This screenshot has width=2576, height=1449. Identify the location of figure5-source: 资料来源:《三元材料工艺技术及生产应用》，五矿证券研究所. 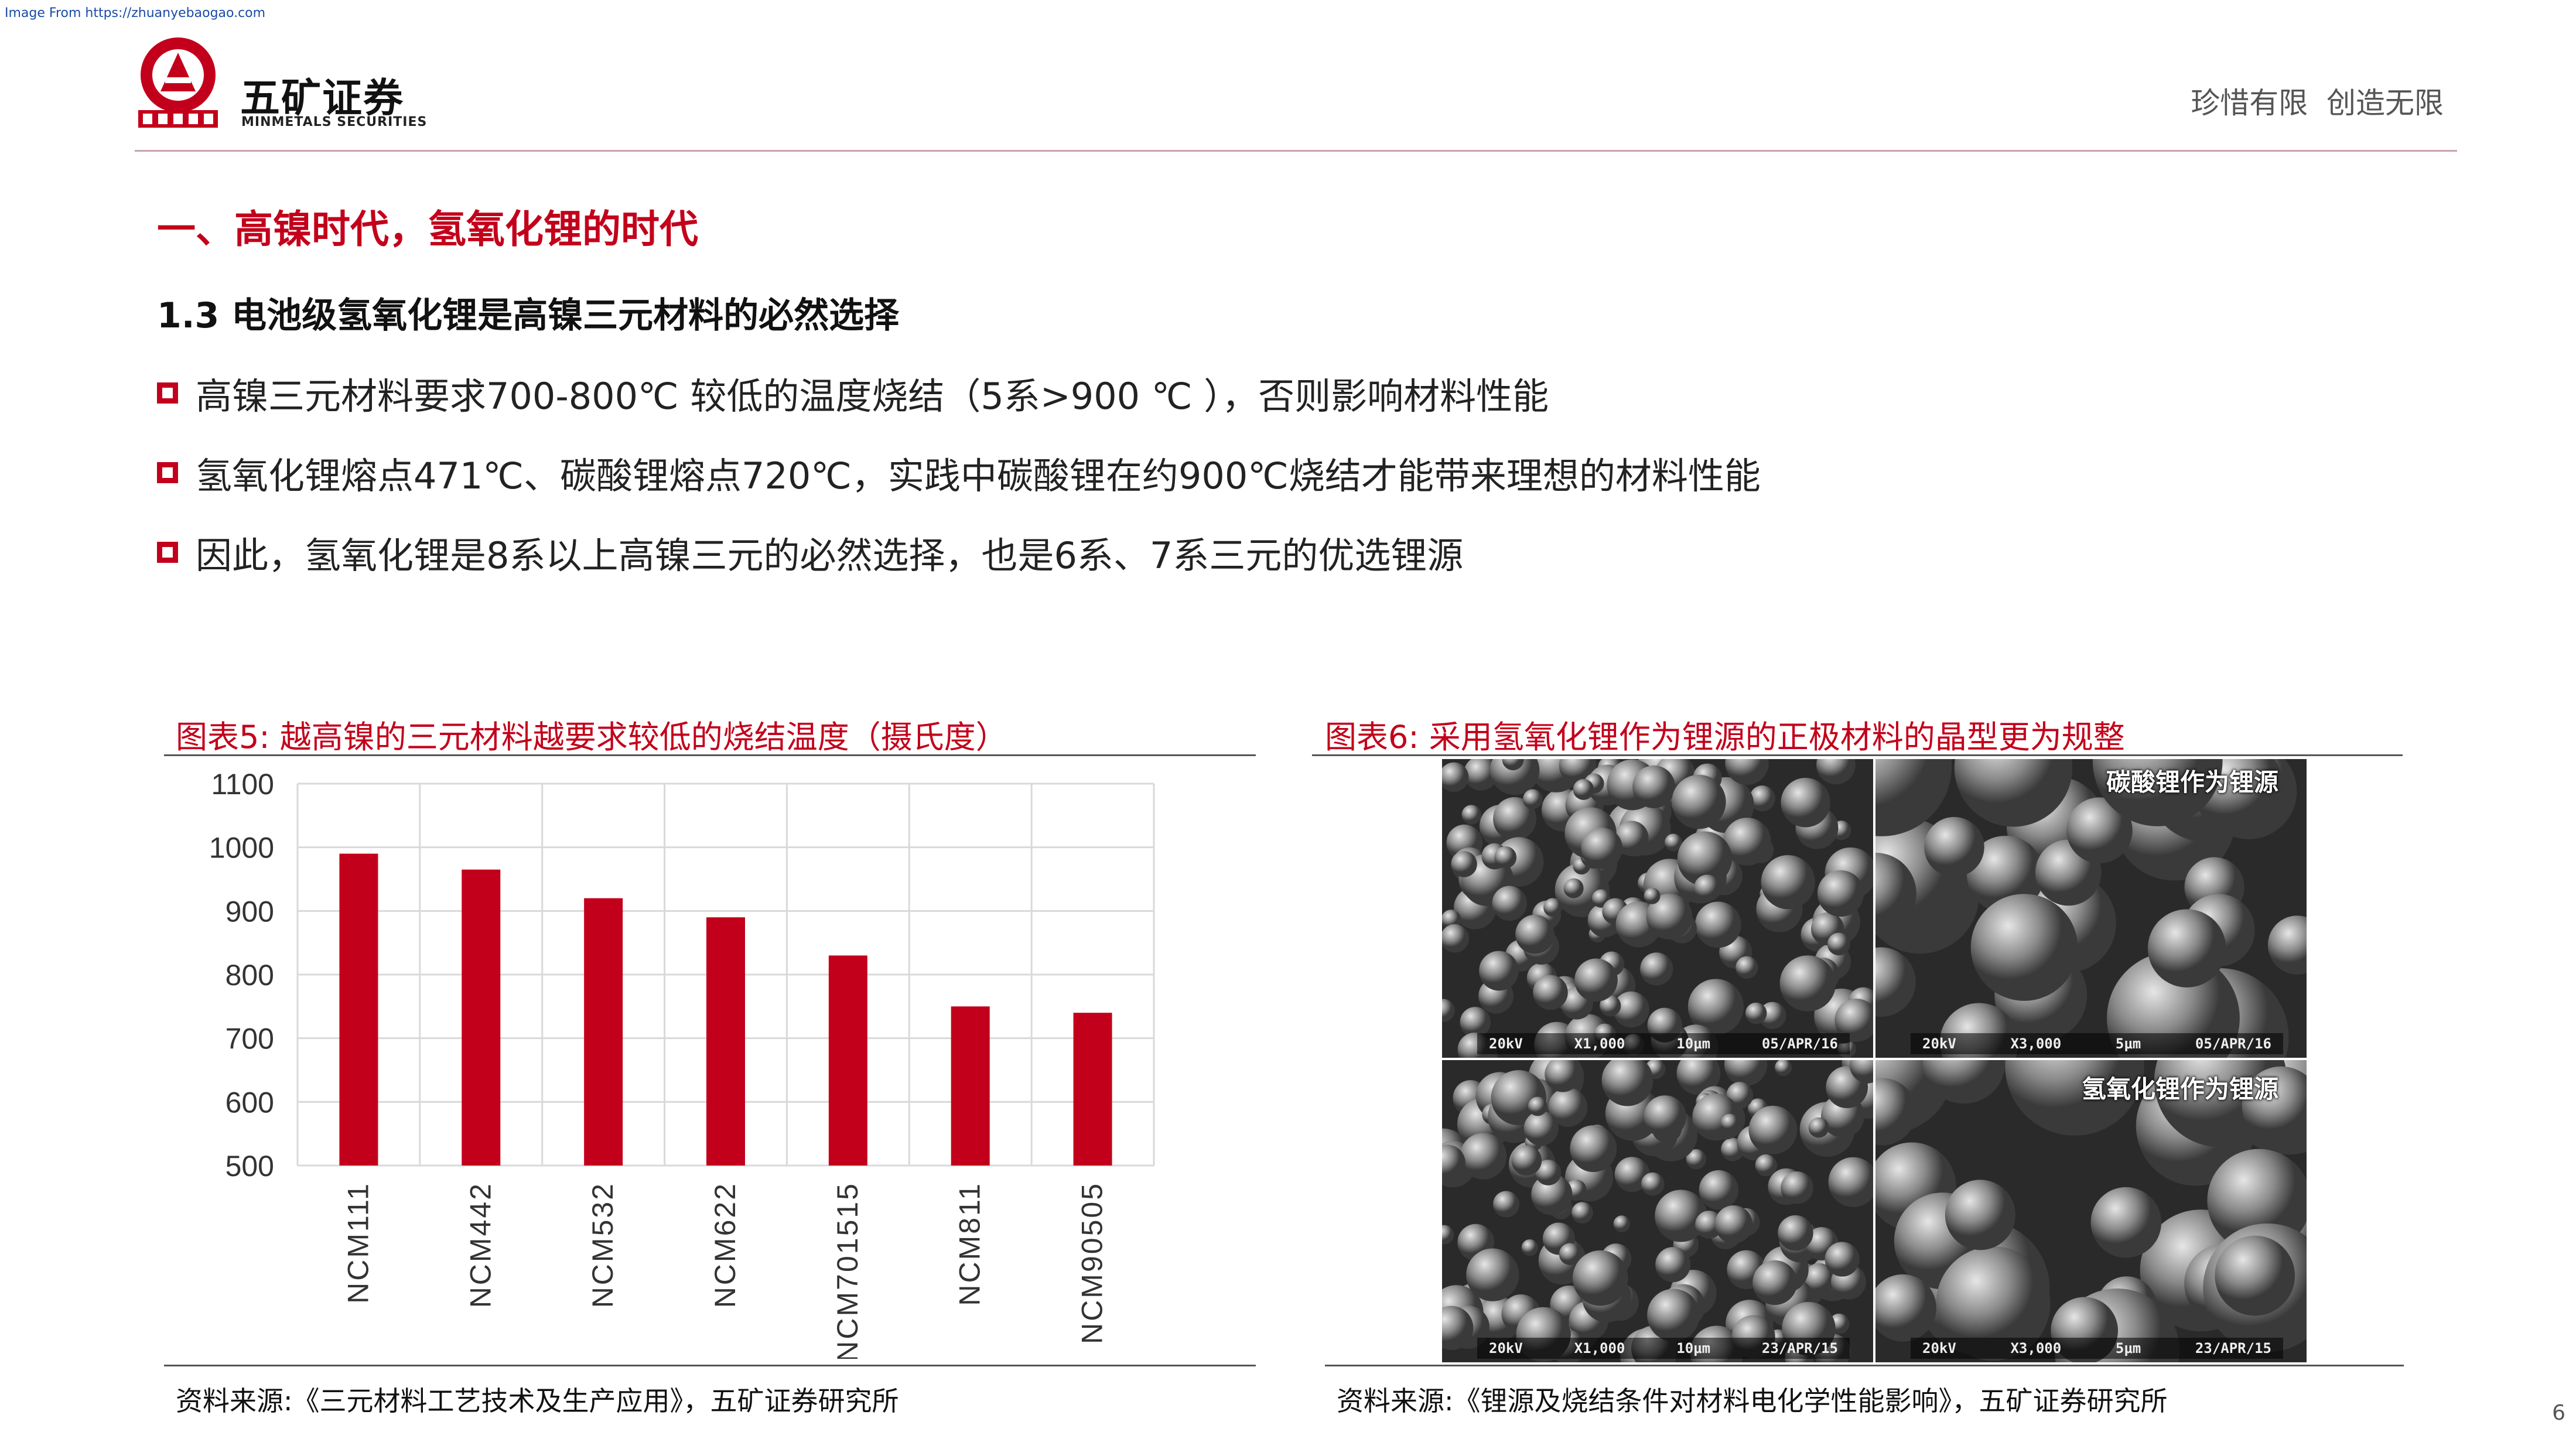
(537, 1401).